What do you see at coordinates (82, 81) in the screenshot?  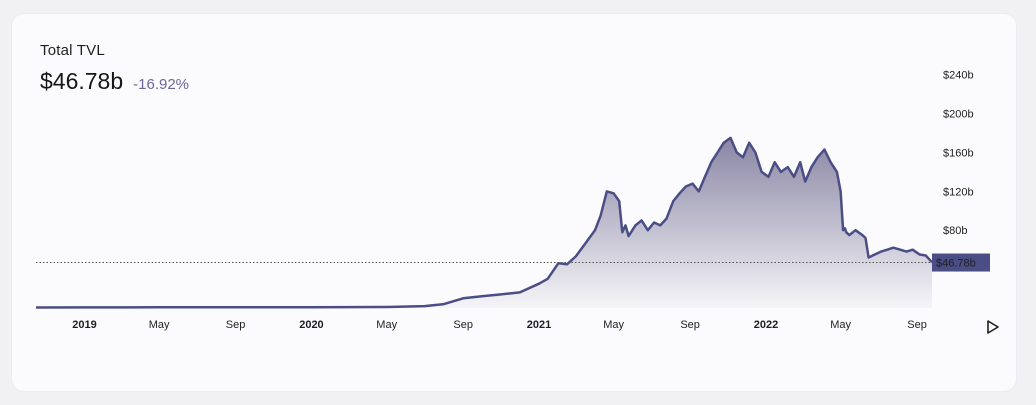 I see `tvl-value: $46.78b` at bounding box center [82, 81].